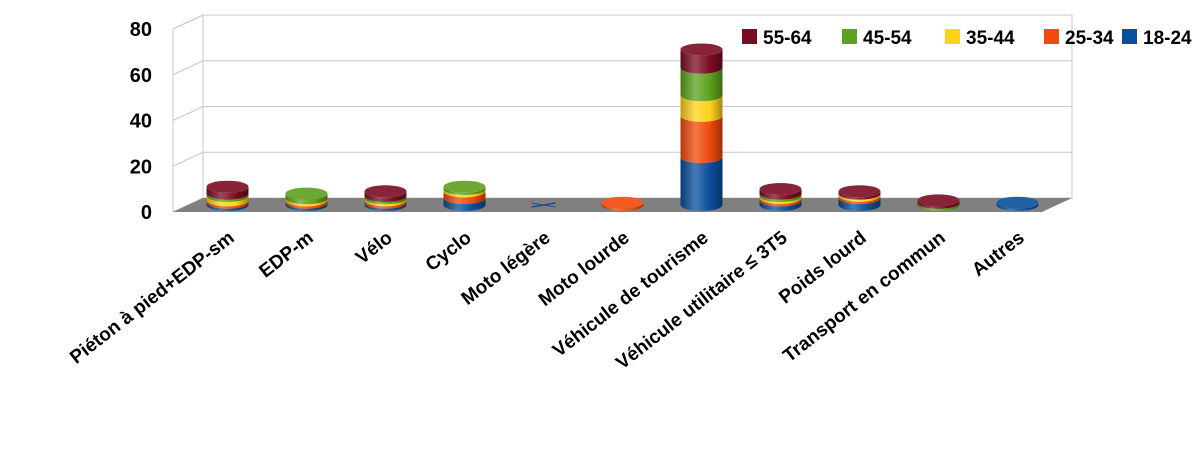 The height and width of the screenshot is (450, 1192). I want to click on y-axis-ticks: 0 20 40 60 80, so click(141, 121).